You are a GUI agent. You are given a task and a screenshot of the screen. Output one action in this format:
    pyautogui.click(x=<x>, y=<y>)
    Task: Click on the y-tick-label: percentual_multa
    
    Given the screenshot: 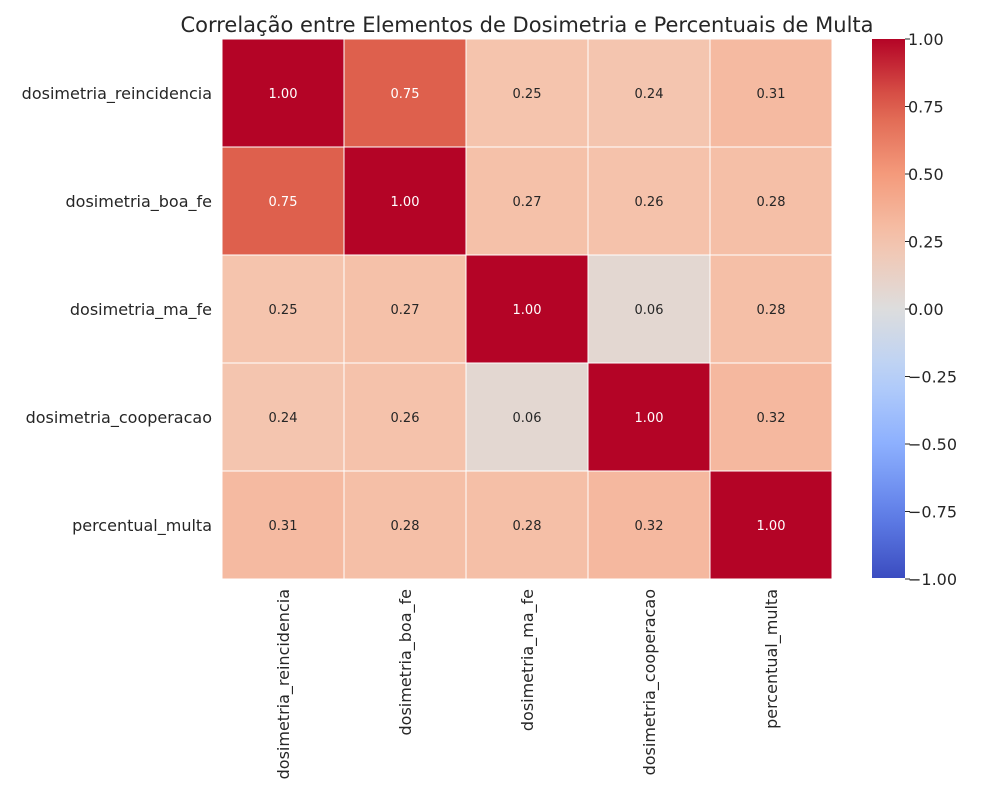 What is the action you would take?
    pyautogui.click(x=142, y=526)
    